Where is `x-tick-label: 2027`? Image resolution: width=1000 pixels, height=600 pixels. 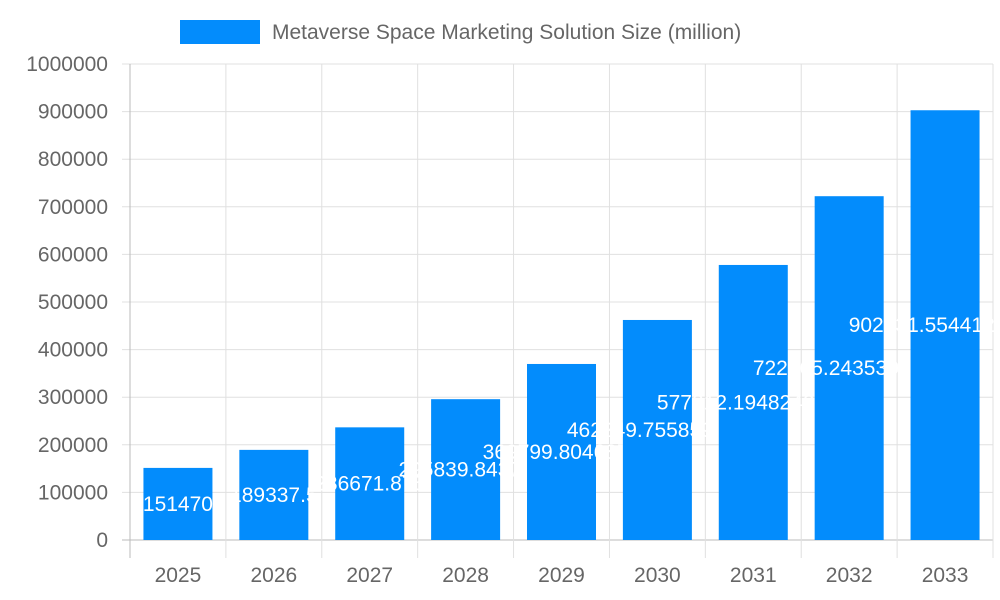
x-tick-label: 2027 is located at coordinates (369, 575).